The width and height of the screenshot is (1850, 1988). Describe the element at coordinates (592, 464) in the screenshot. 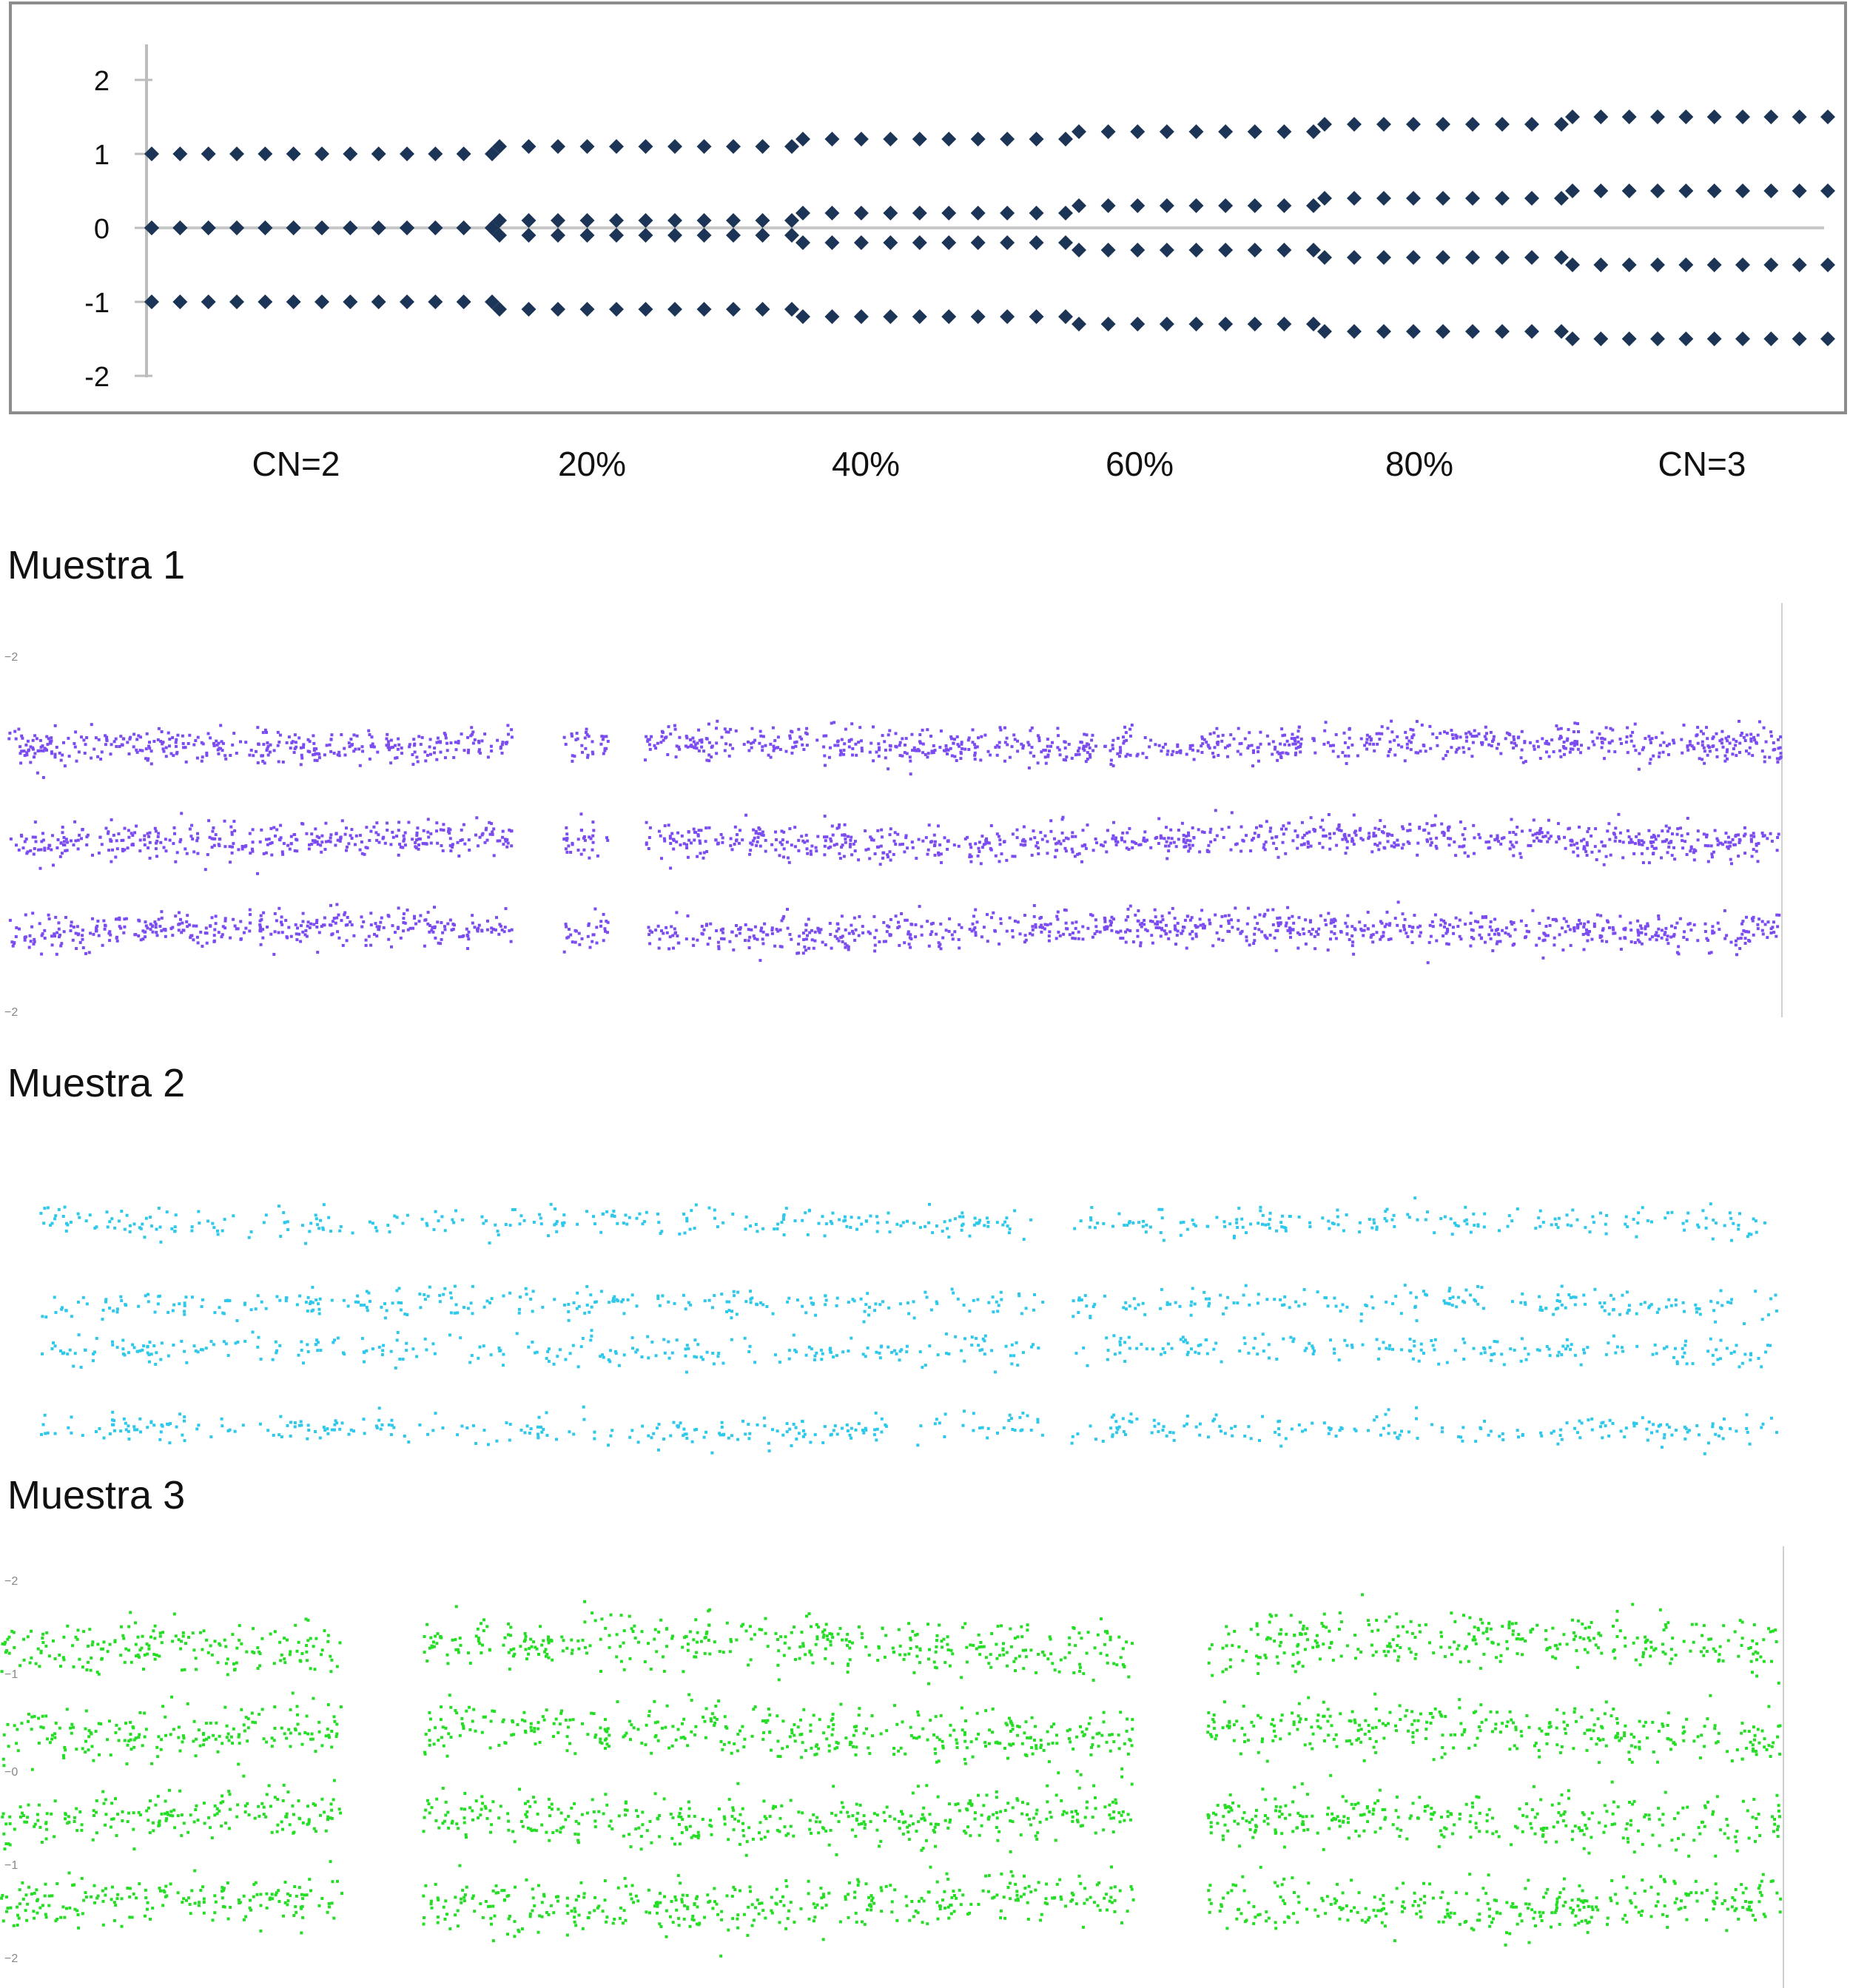

I see `x-category-label: 20%` at that location.